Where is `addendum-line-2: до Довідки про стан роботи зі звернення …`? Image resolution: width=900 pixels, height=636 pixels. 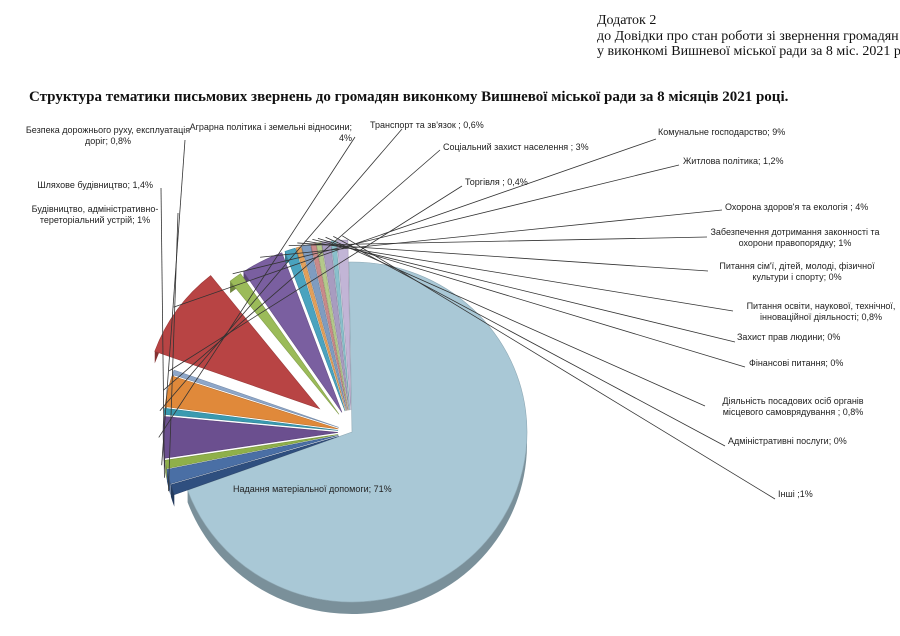
addendum-line-2: до Довідки про стан роботи зі звернення … is located at coordinates (748, 36).